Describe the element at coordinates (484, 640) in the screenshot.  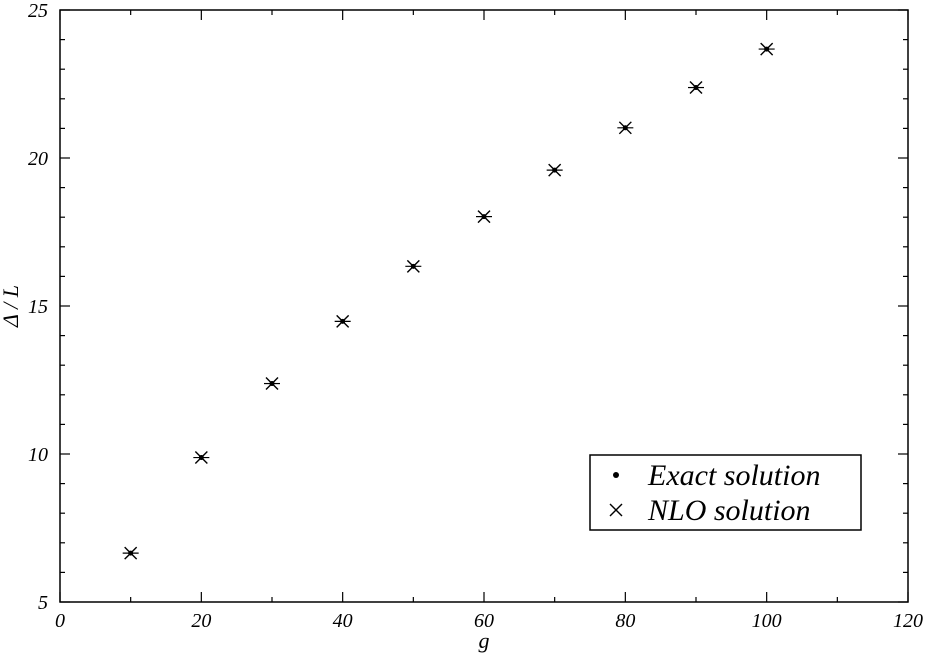
I see `x-axis-label: g` at that location.